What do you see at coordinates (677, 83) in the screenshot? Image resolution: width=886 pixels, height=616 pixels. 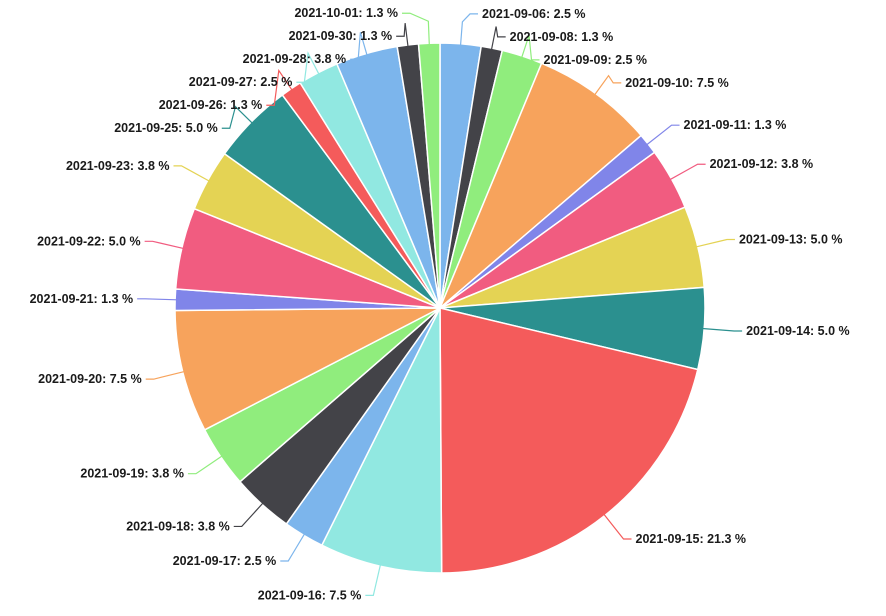 I see `slice-label-2021-09-10: 2021-09-10: 7.5 %` at bounding box center [677, 83].